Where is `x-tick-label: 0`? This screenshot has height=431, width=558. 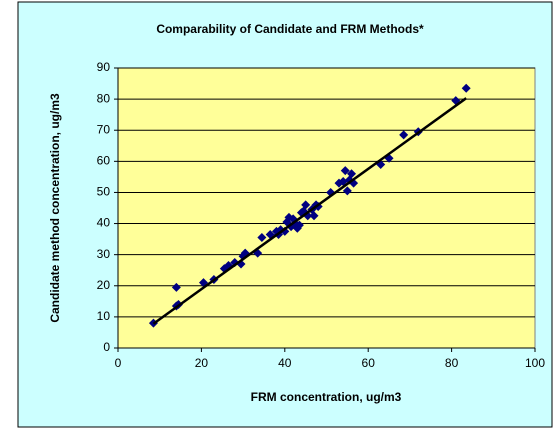 x-tick-label: 0 is located at coordinates (118, 363).